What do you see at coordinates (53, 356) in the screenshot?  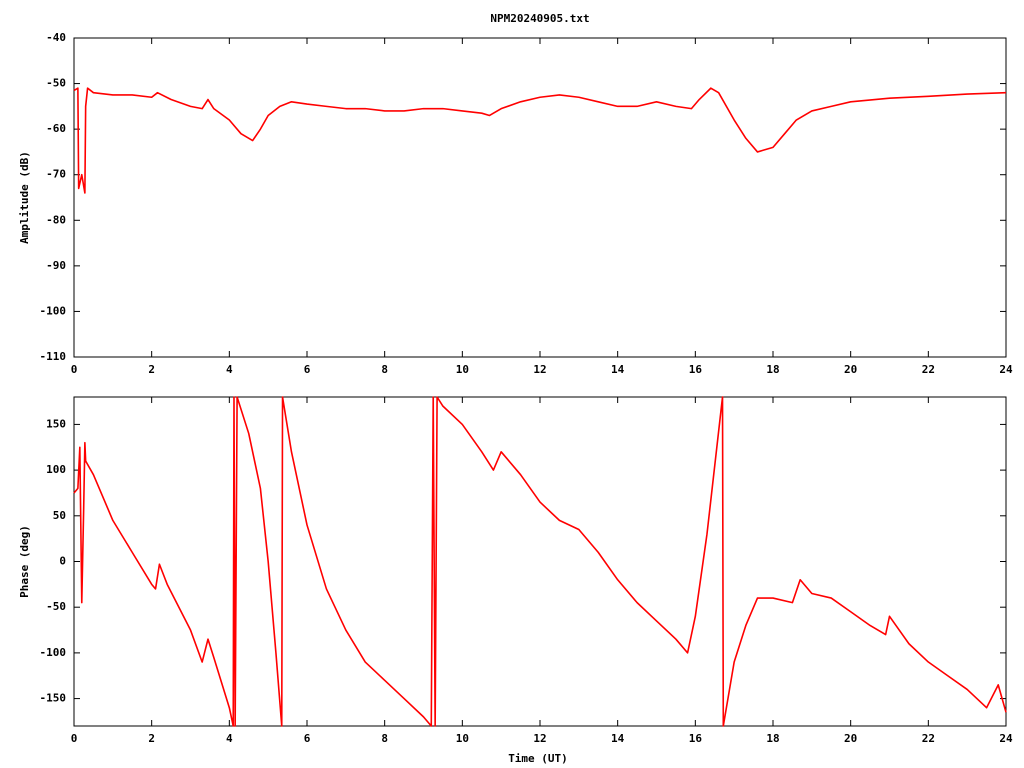 I see `y-tick-label: -110` at bounding box center [53, 356].